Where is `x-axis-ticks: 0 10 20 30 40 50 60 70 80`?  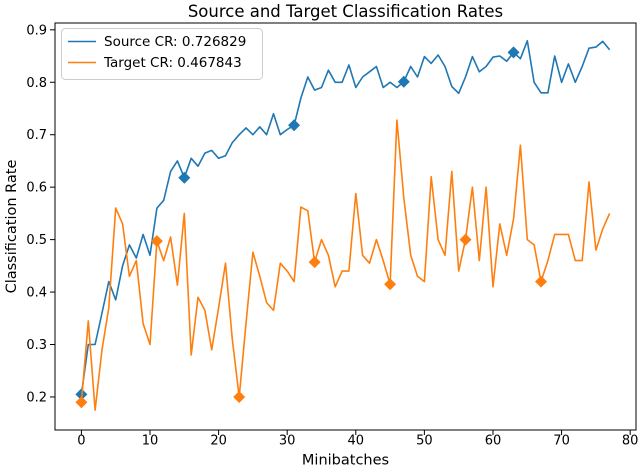
x-axis-ticks: 0 10 20 30 40 50 60 70 80 is located at coordinates (357, 439).